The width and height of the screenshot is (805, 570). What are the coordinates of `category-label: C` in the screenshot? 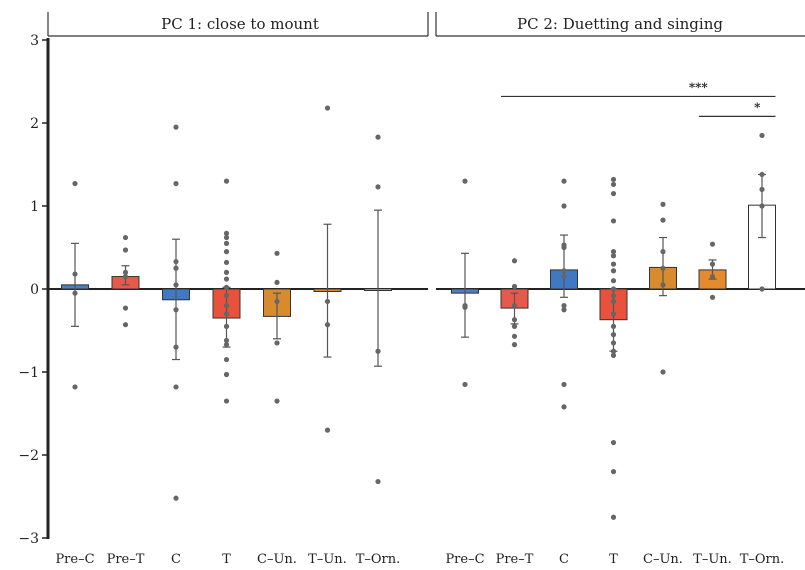 It's located at (176, 559).